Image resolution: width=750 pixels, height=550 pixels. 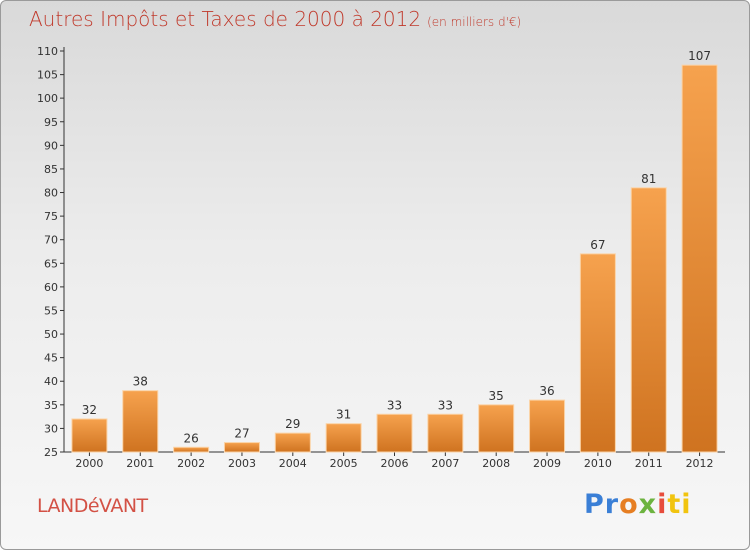 I want to click on y-tick-label: 100, so click(x=47, y=98).